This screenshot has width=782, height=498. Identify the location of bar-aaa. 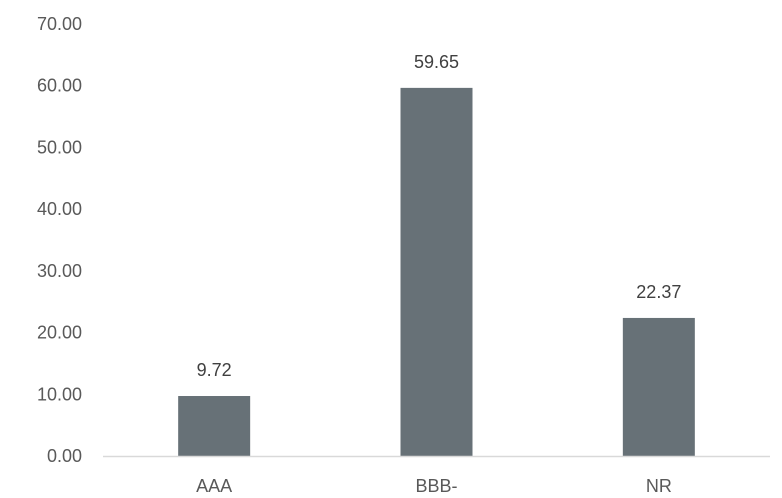
(214, 426).